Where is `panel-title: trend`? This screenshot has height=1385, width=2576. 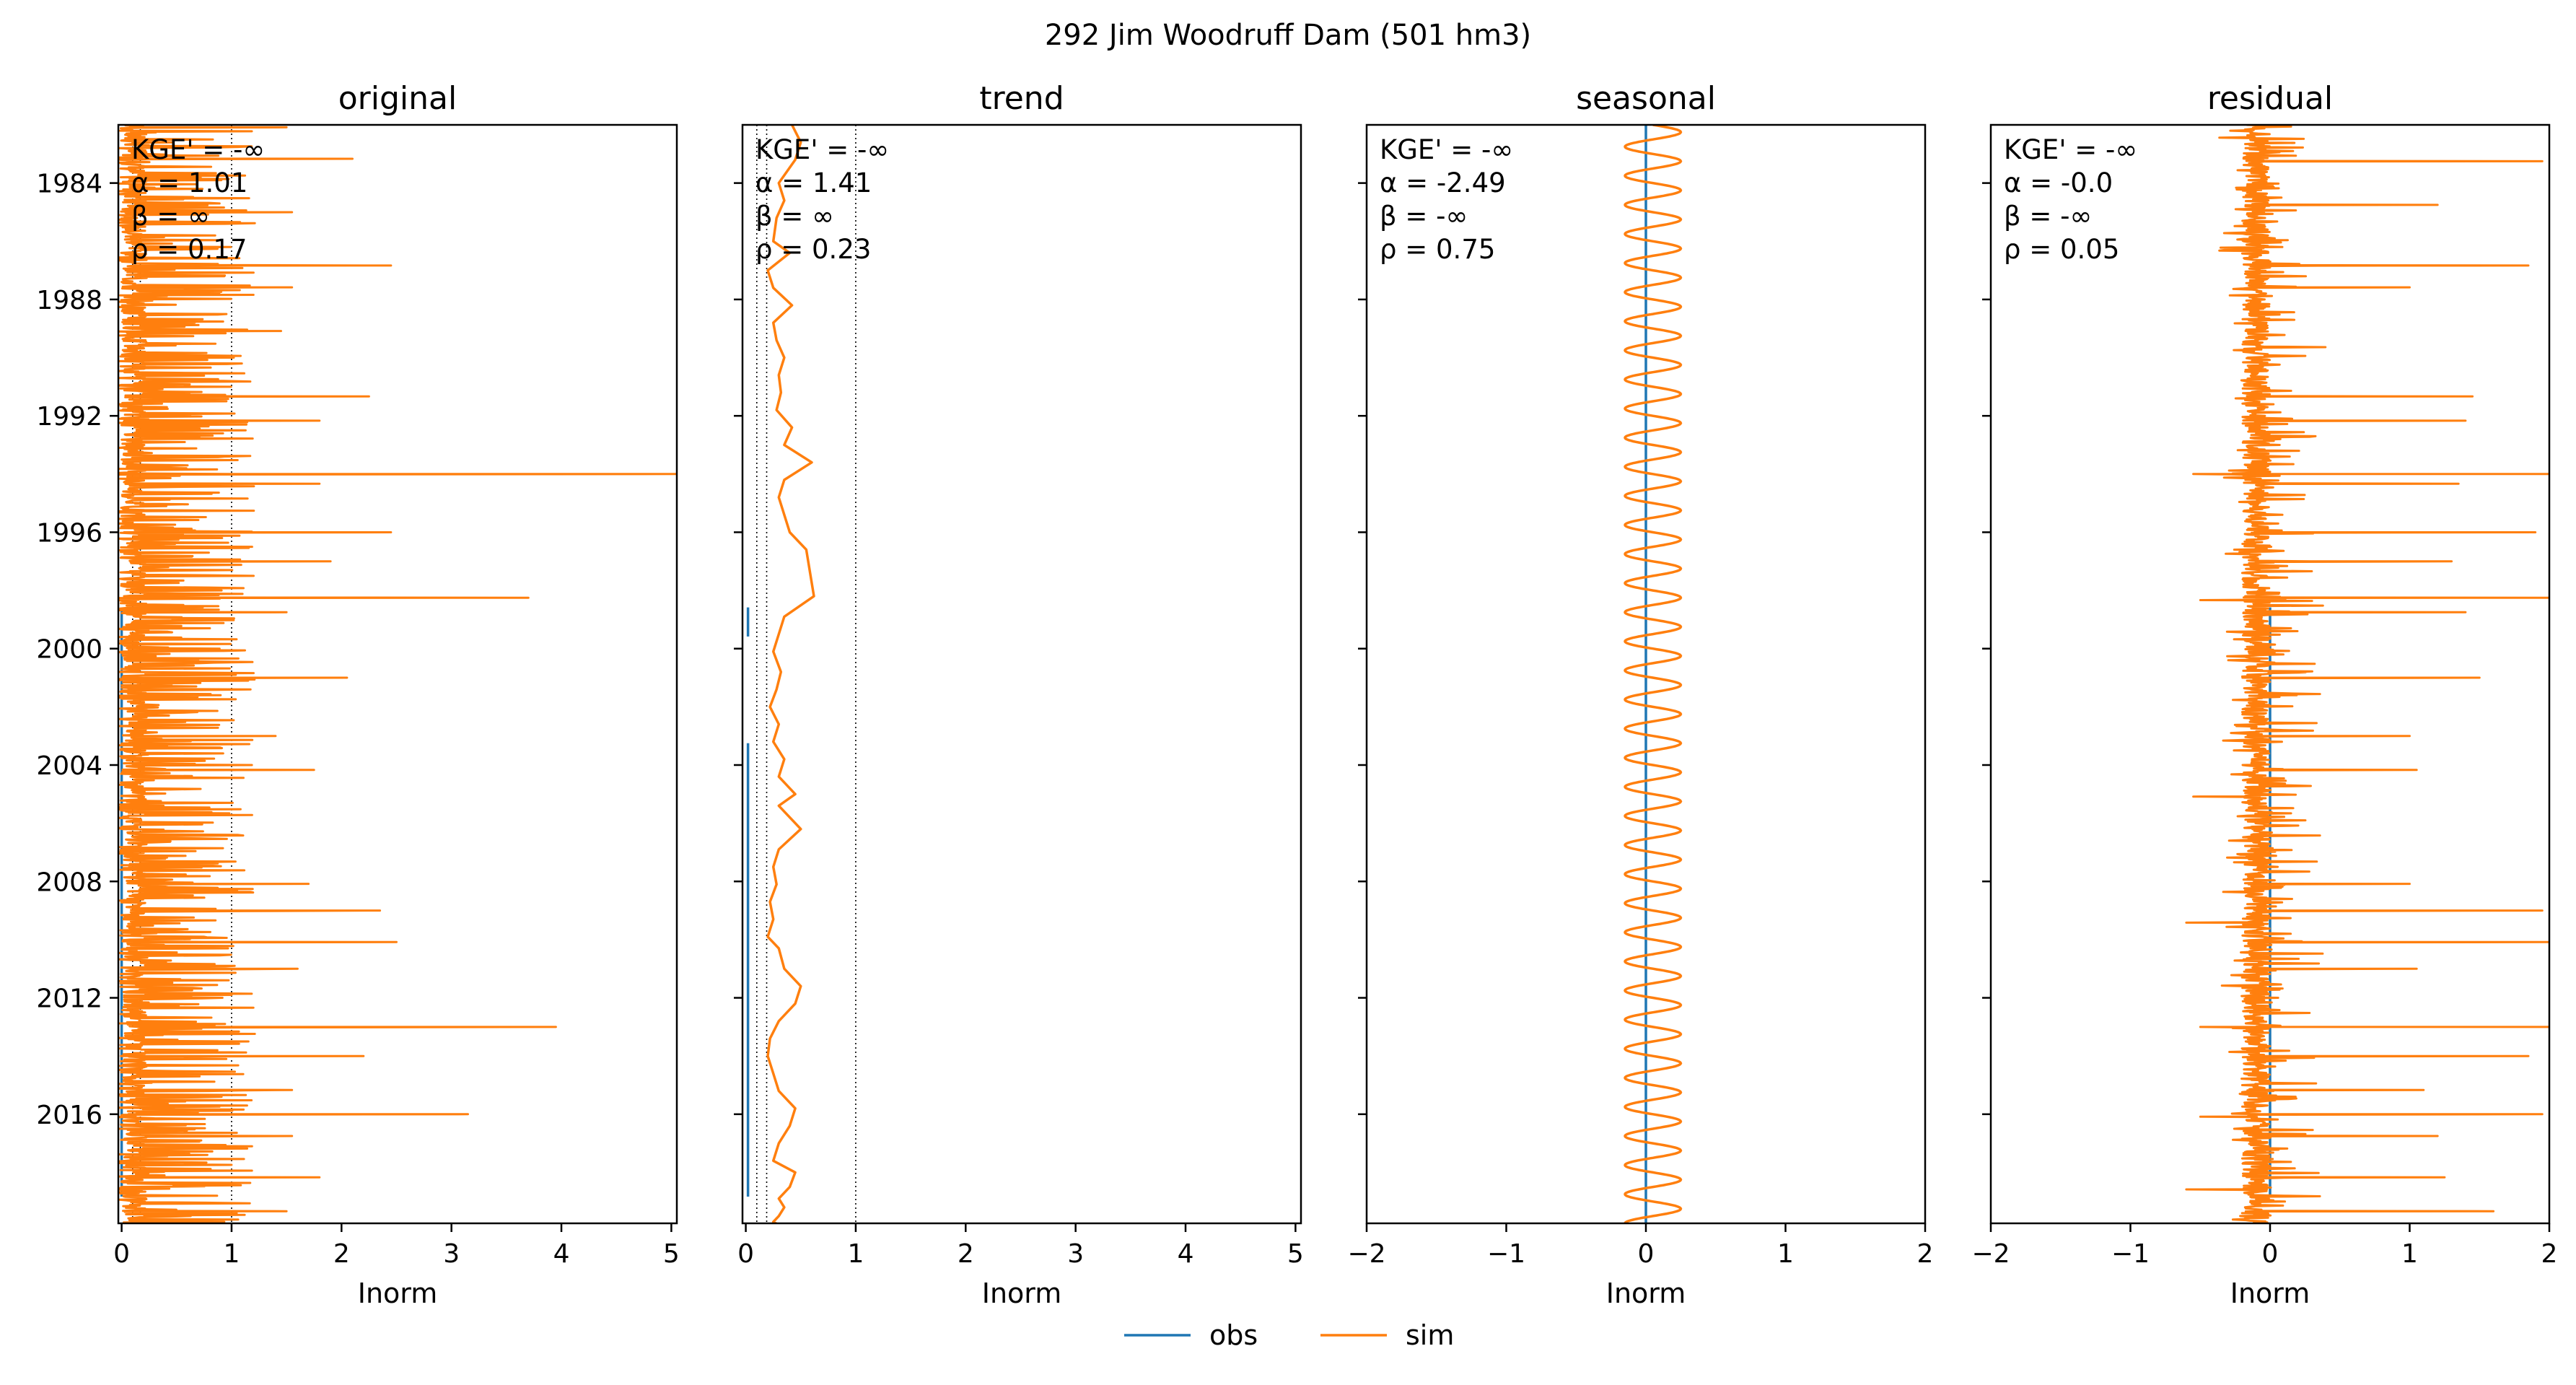
panel-title: trend is located at coordinates (1021, 98).